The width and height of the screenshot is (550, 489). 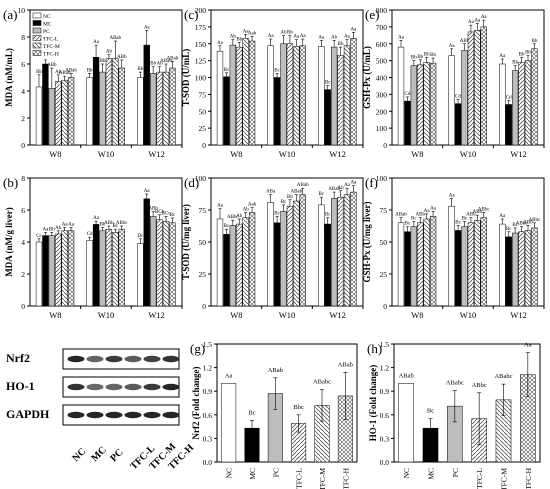 I want to click on y-tick-label: 1.2, so click(x=208, y=368).